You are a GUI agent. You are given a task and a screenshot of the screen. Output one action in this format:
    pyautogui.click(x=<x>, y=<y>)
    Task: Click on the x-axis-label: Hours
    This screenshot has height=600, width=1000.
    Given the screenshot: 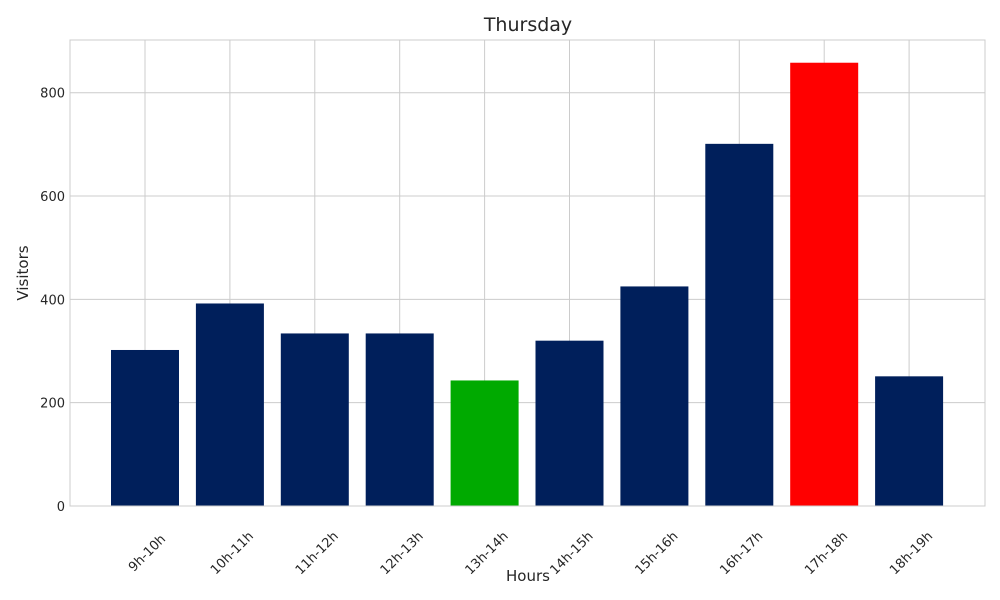 What is the action you would take?
    pyautogui.click(x=528, y=576)
    